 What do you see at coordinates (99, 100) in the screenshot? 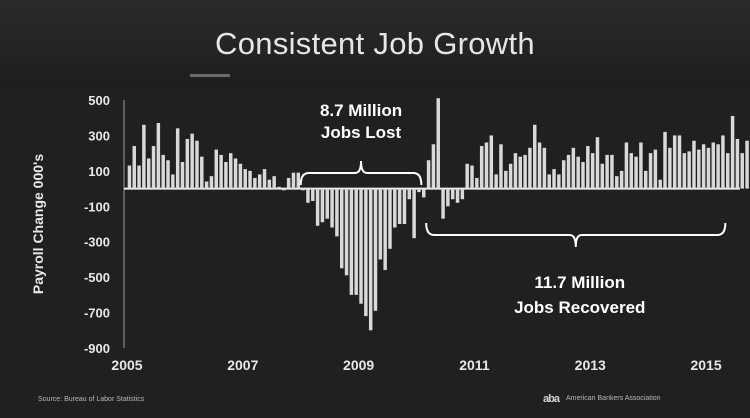
I see `y-tick-label: 500` at bounding box center [99, 100].